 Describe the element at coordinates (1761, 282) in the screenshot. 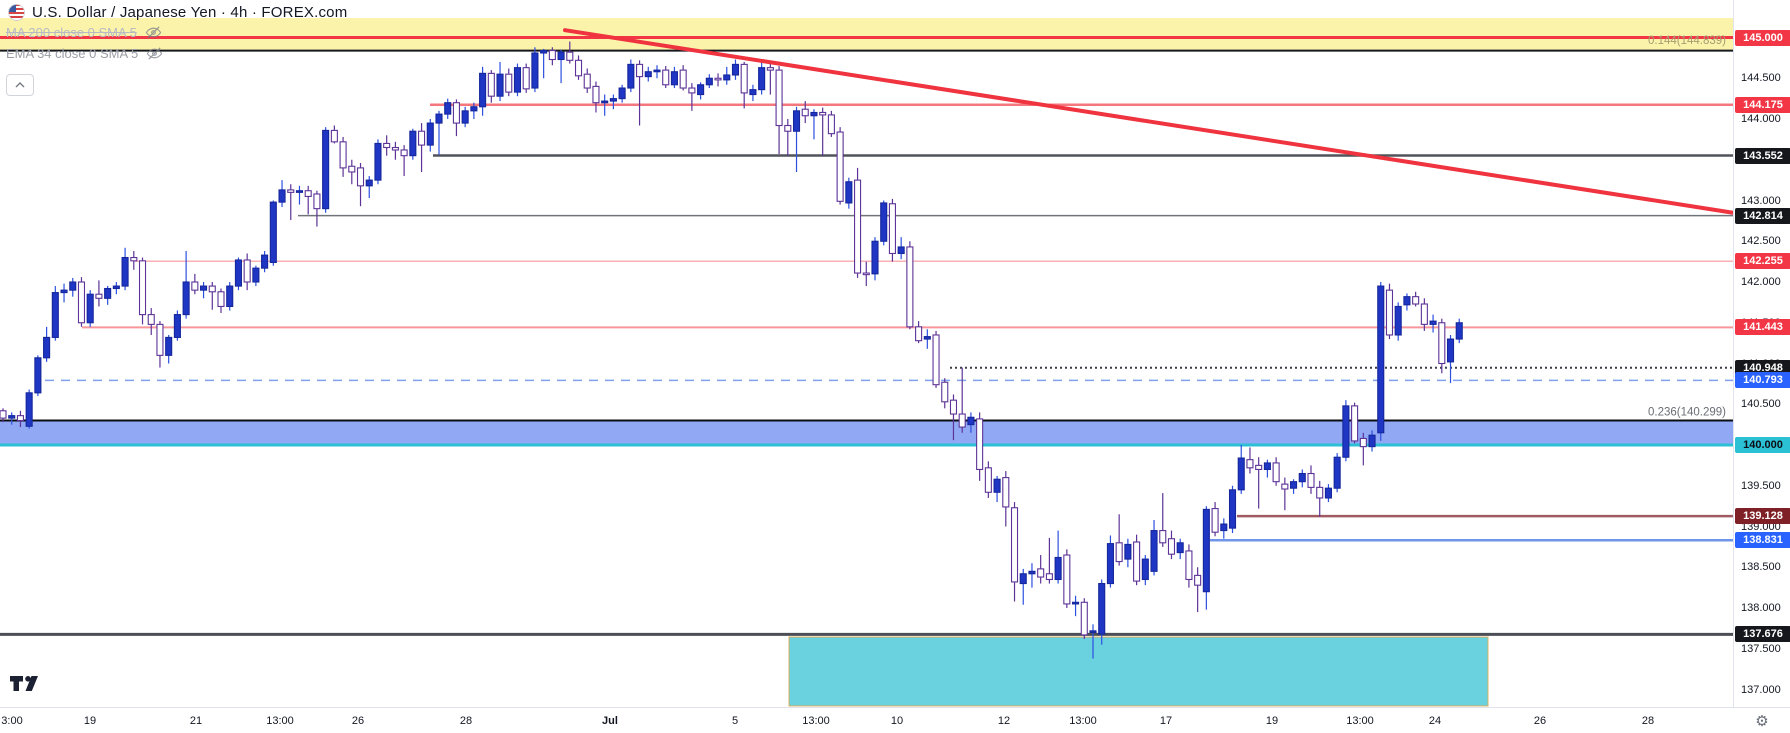

I see `price-tick: 142.000` at that location.